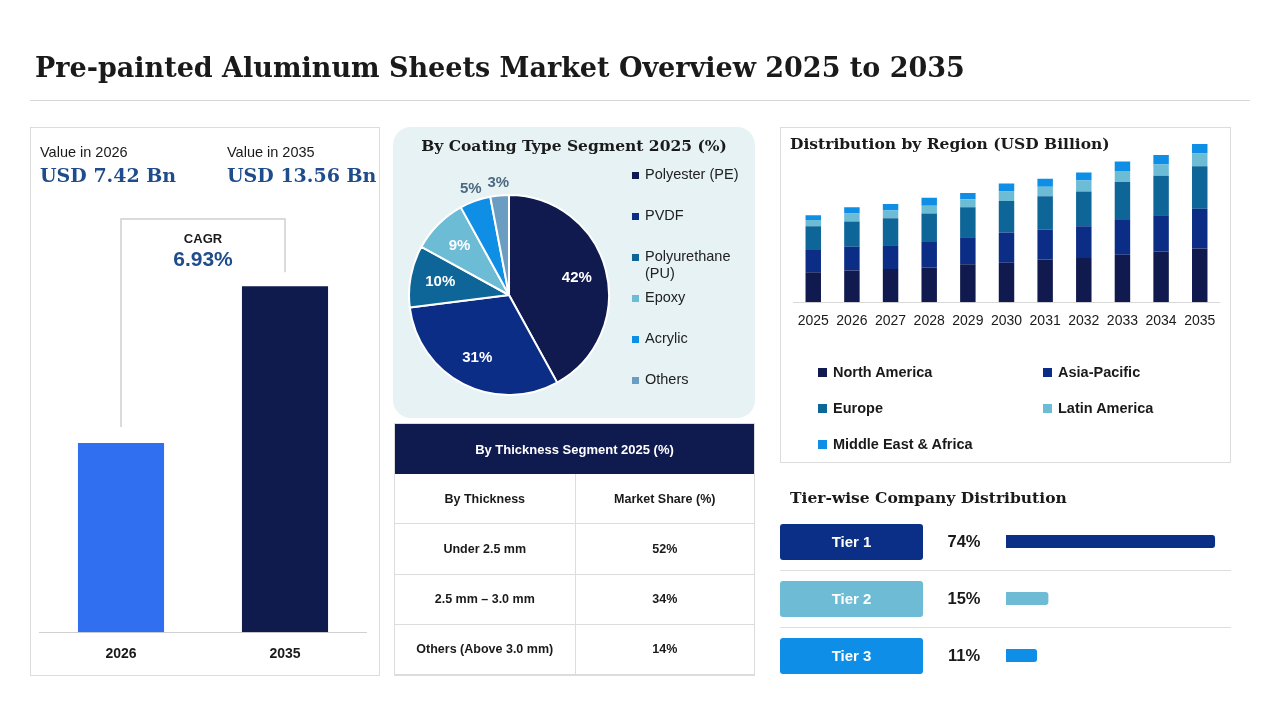  I want to click on legend-label: North America, so click(883, 372).